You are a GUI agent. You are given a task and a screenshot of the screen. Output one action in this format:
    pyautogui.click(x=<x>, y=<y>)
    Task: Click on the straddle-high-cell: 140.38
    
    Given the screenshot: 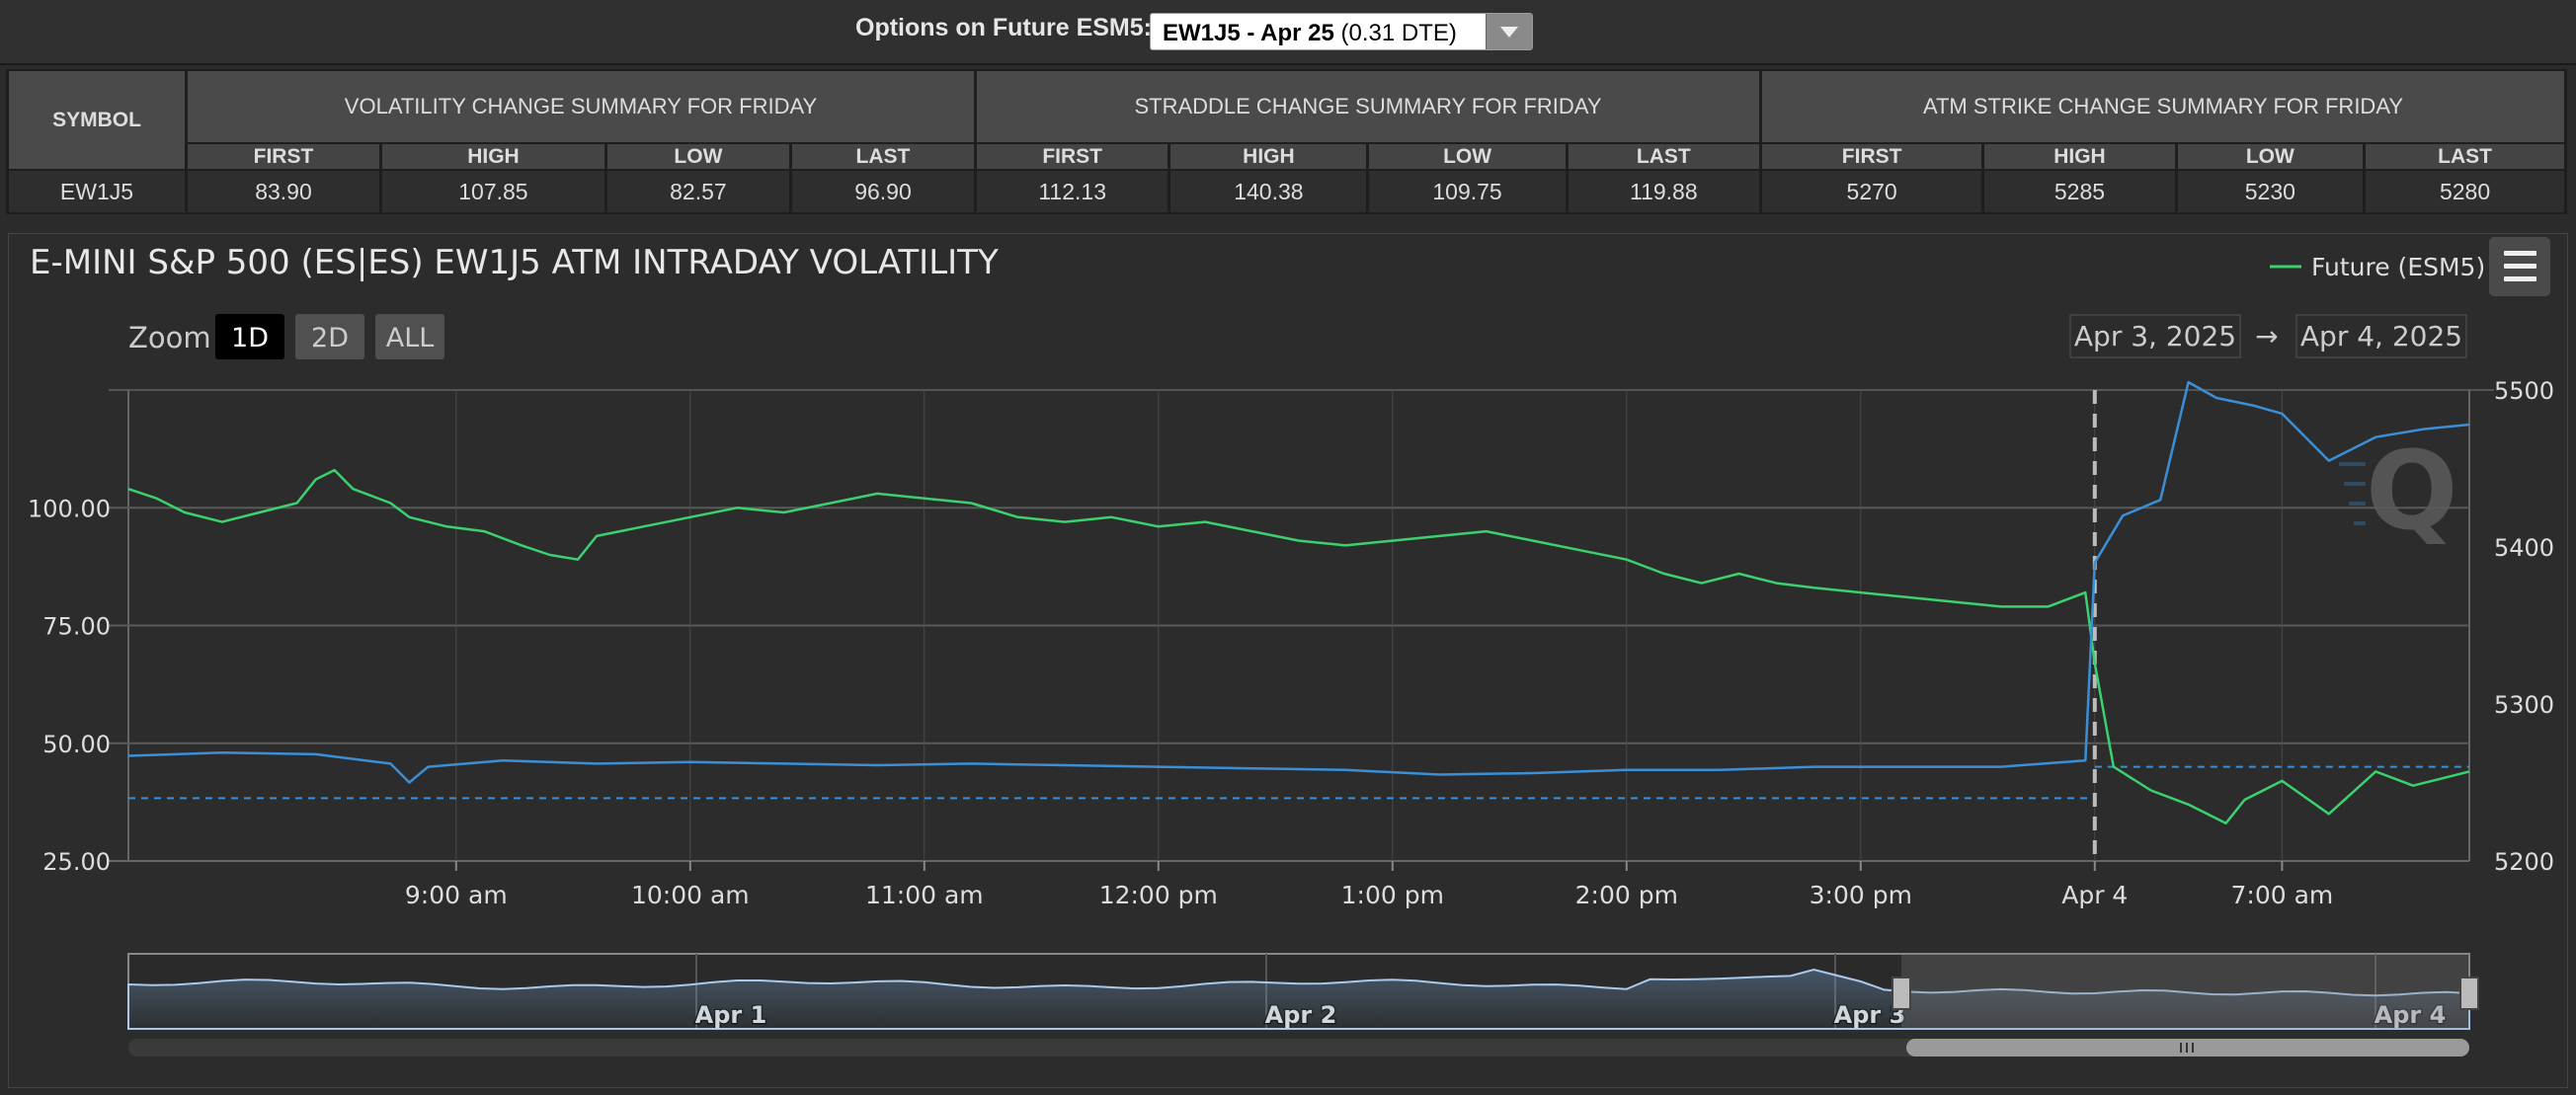 What is the action you would take?
    pyautogui.click(x=1268, y=191)
    